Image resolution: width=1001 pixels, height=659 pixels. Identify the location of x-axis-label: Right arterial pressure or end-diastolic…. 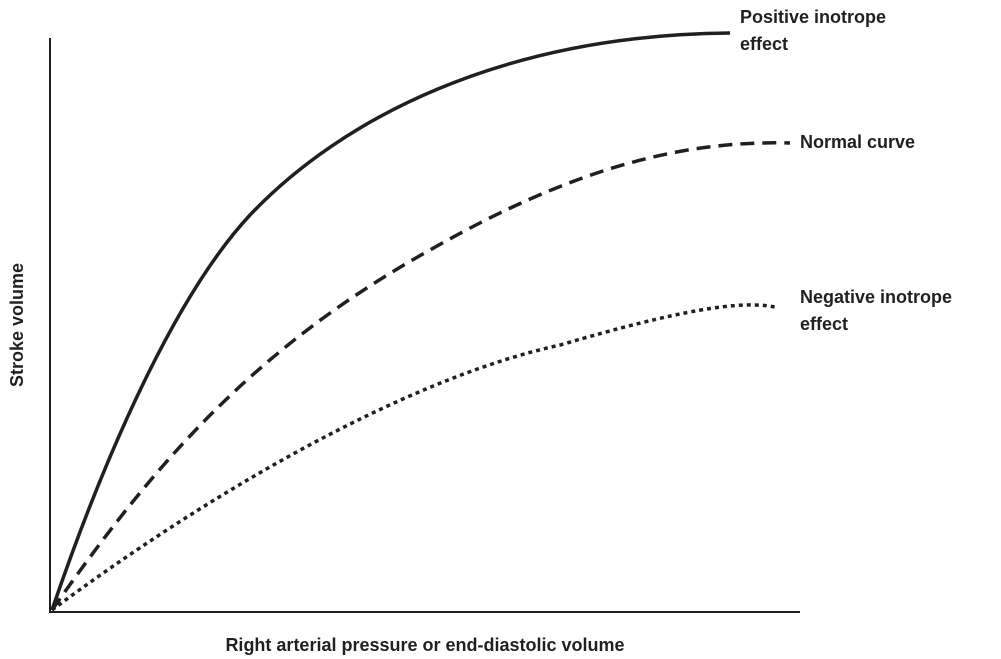
(424, 645).